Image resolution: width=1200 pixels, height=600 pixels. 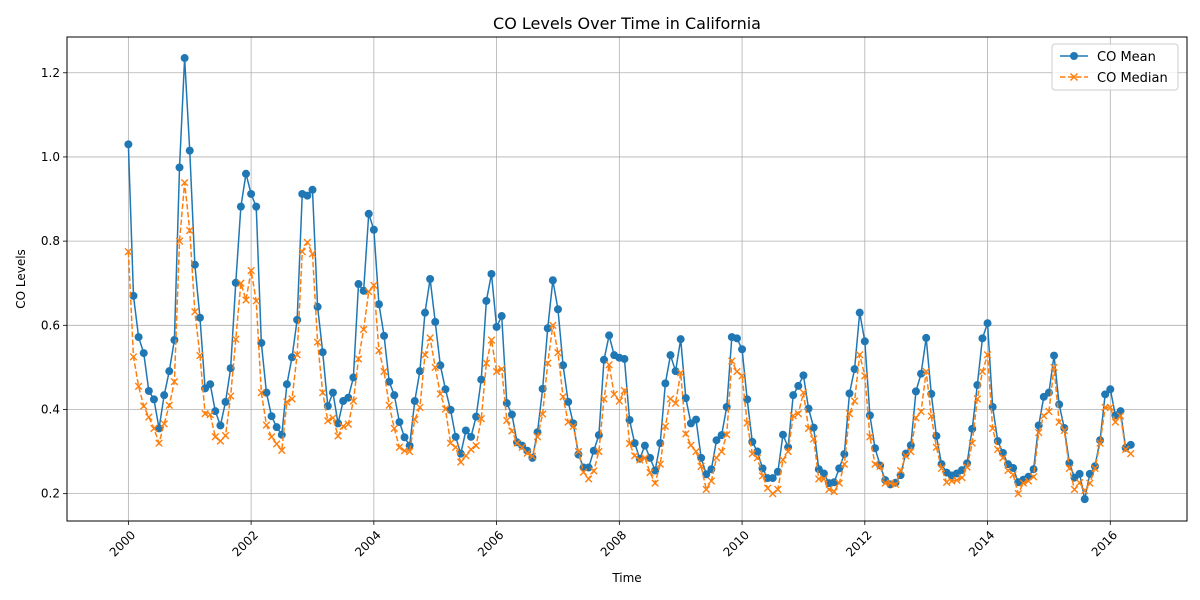 I want to click on y-axis-ticks: 0.2 0.4 0.6 0.8 1.0 1.2, so click(x=54, y=283).